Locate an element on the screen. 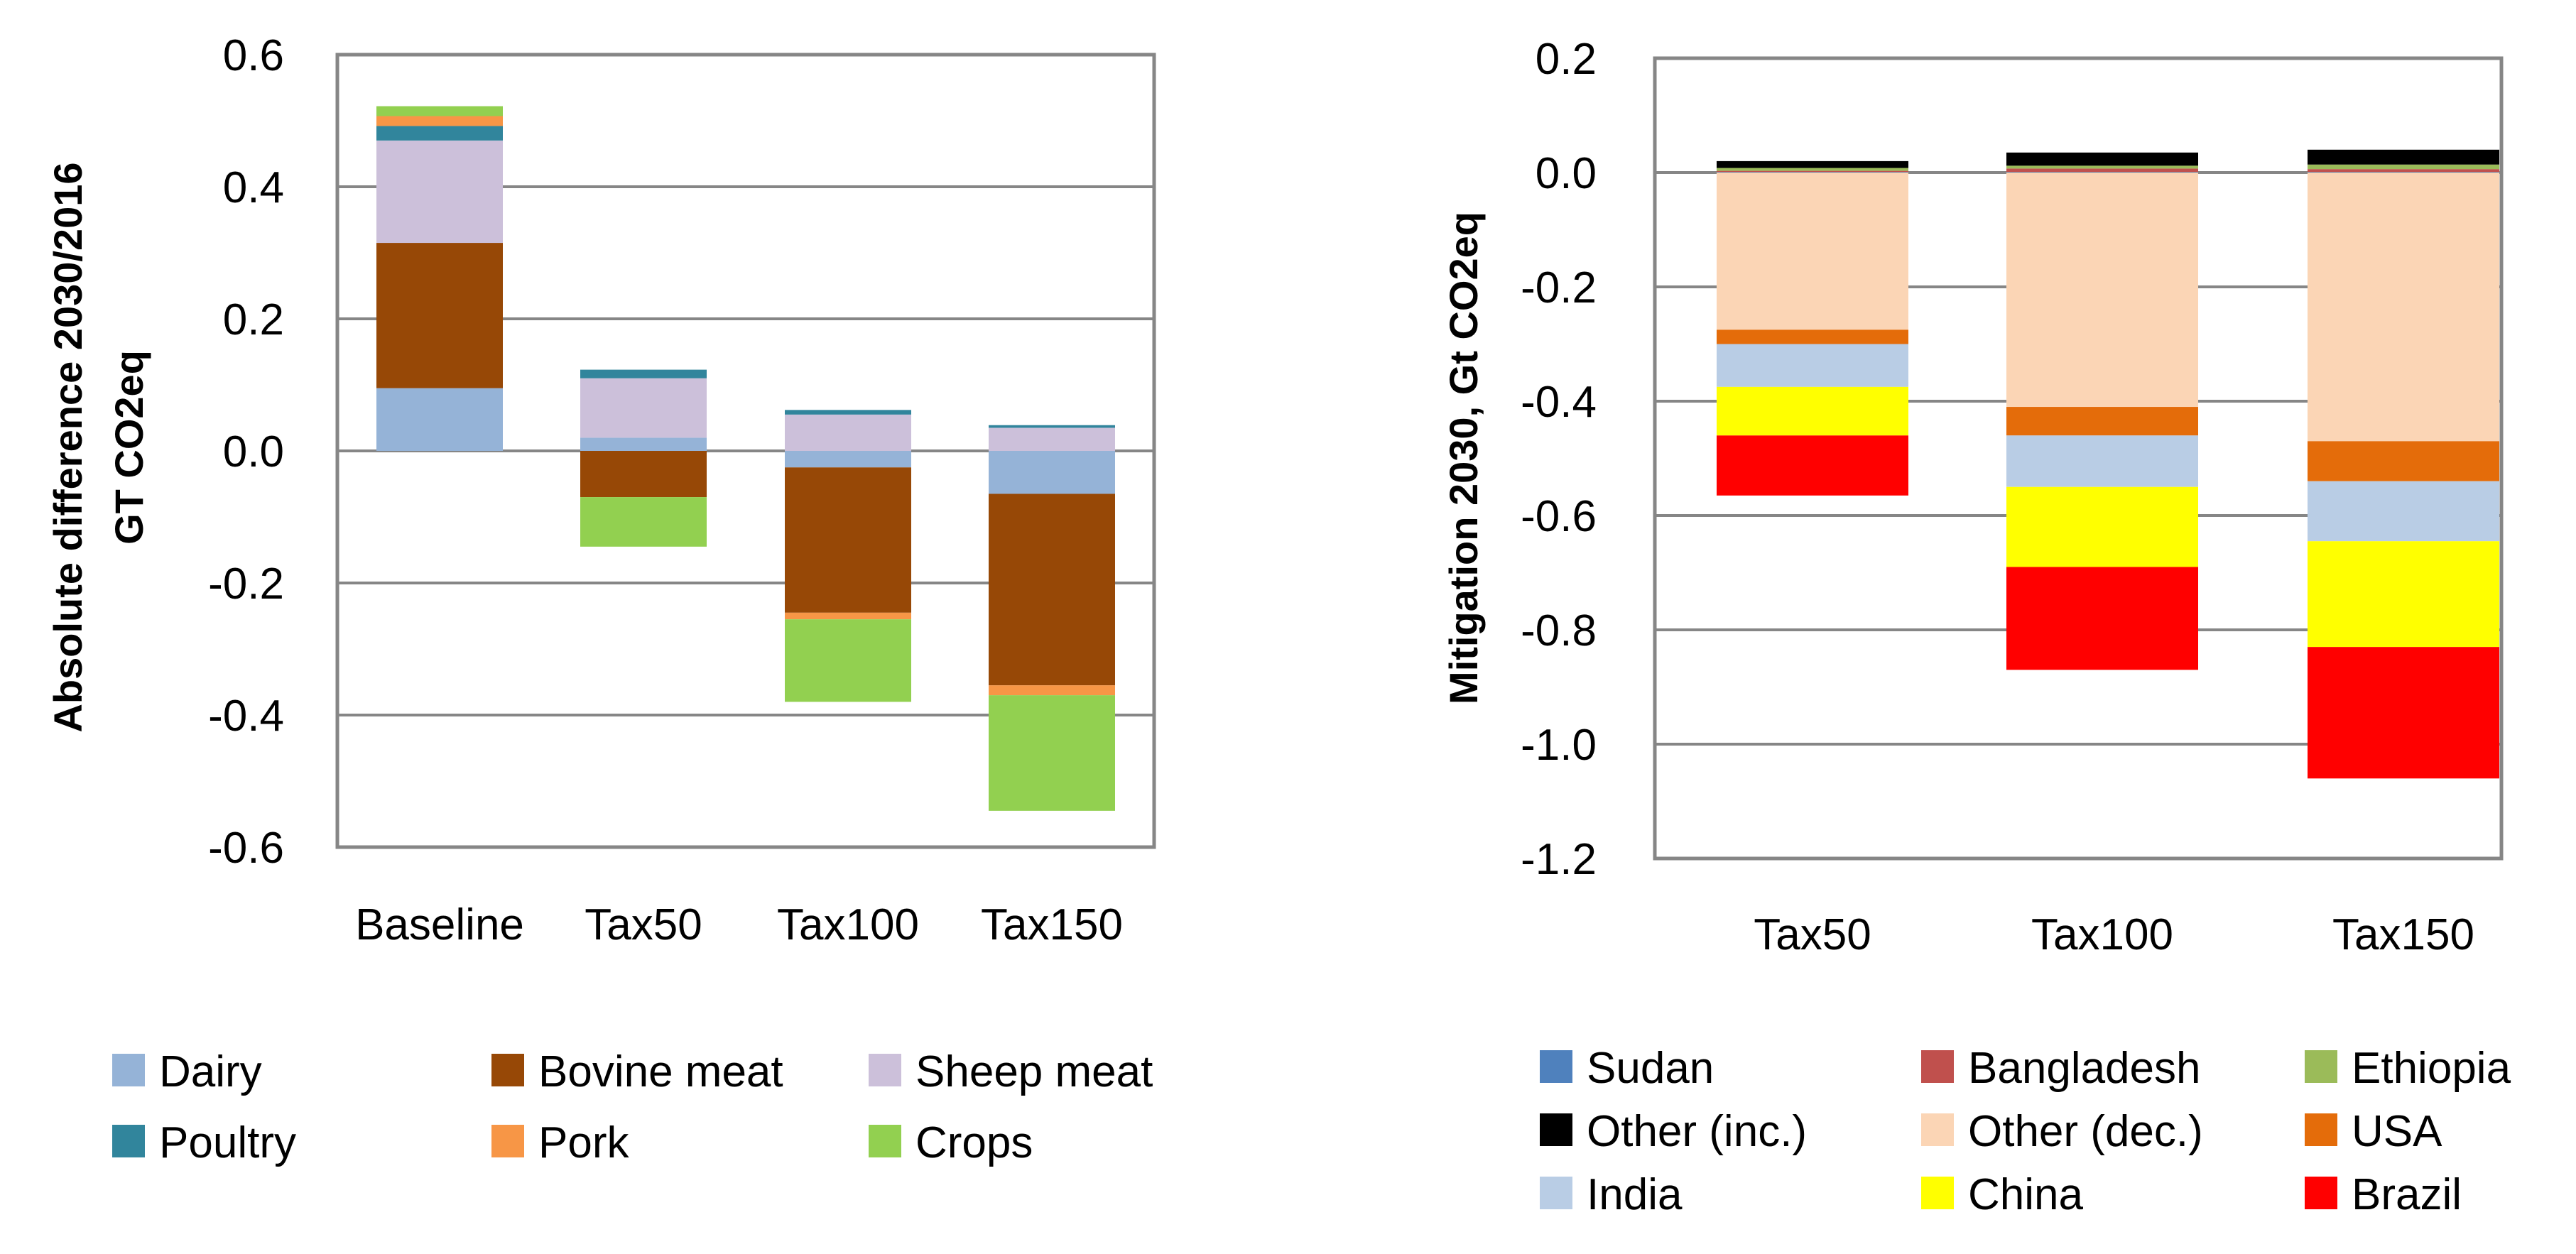  bar-tax150-dairy is located at coordinates (1052, 473).